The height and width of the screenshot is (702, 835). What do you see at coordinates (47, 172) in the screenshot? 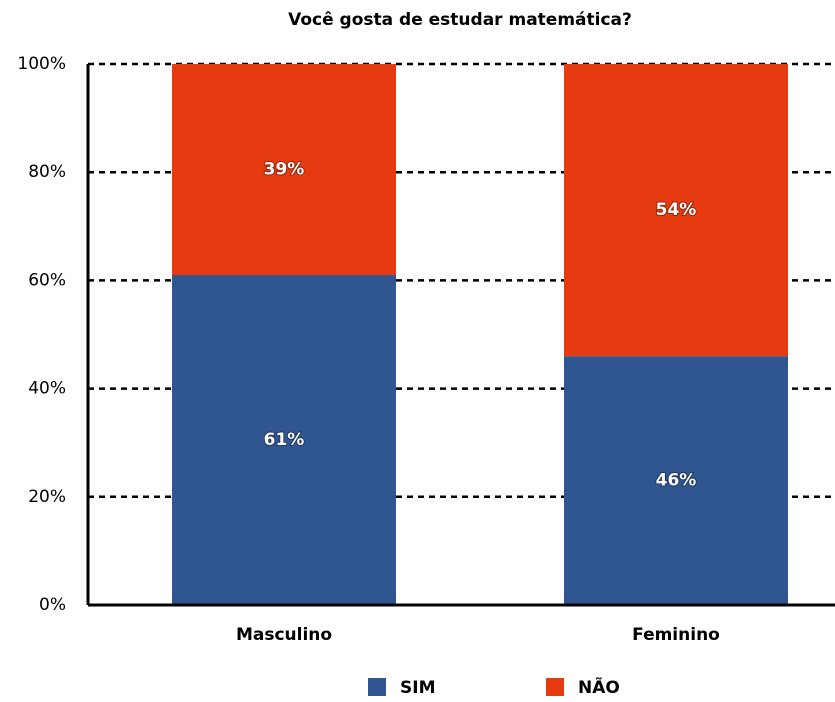
I see `y-tick-label: 80%` at bounding box center [47, 172].